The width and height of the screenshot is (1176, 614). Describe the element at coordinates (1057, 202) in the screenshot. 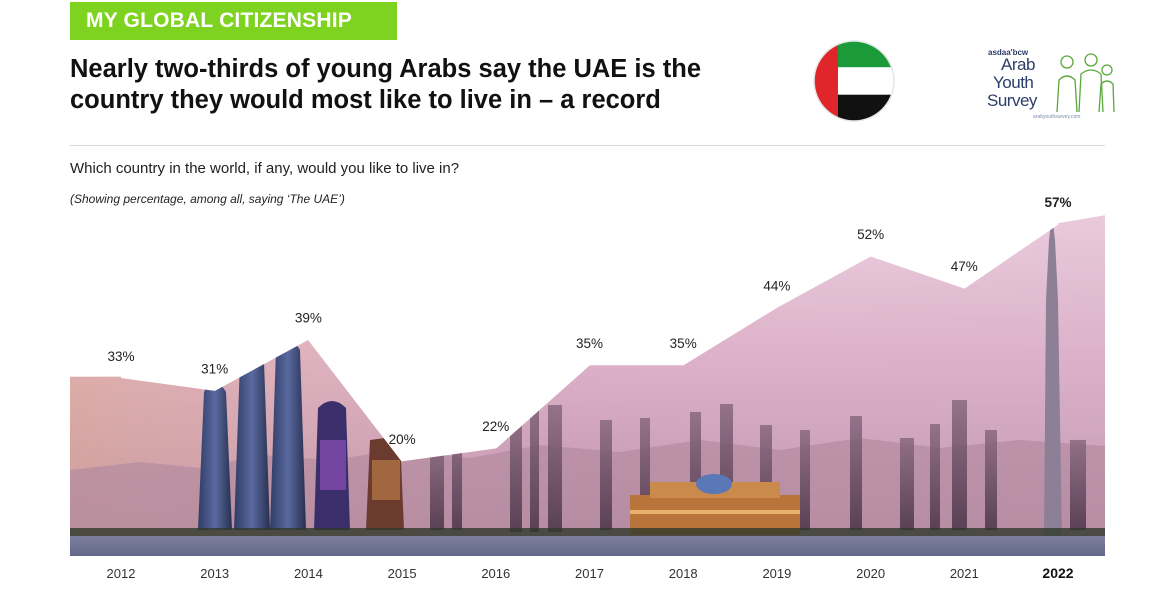

I see `value-label-2022: 57%` at that location.